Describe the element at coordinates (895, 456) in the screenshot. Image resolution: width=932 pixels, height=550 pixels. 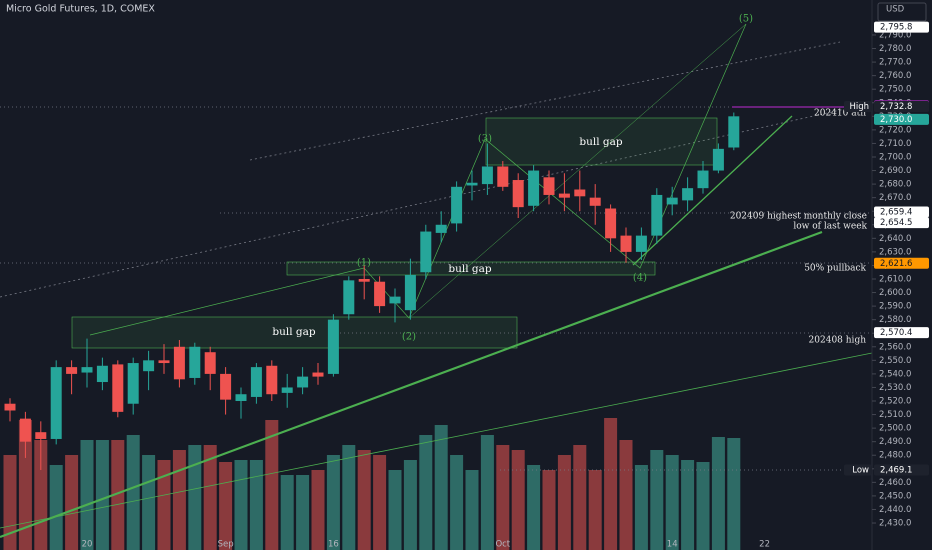
I see `y-tick-label: 2,480.0` at that location.